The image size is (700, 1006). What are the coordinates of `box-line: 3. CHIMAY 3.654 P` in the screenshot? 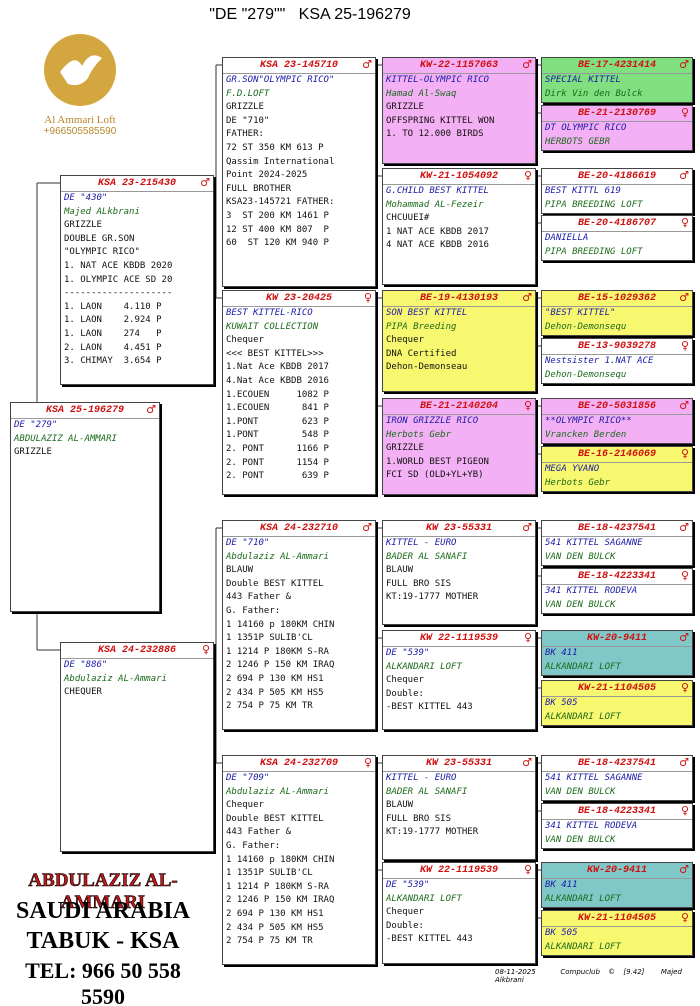 It's located at (113, 361).